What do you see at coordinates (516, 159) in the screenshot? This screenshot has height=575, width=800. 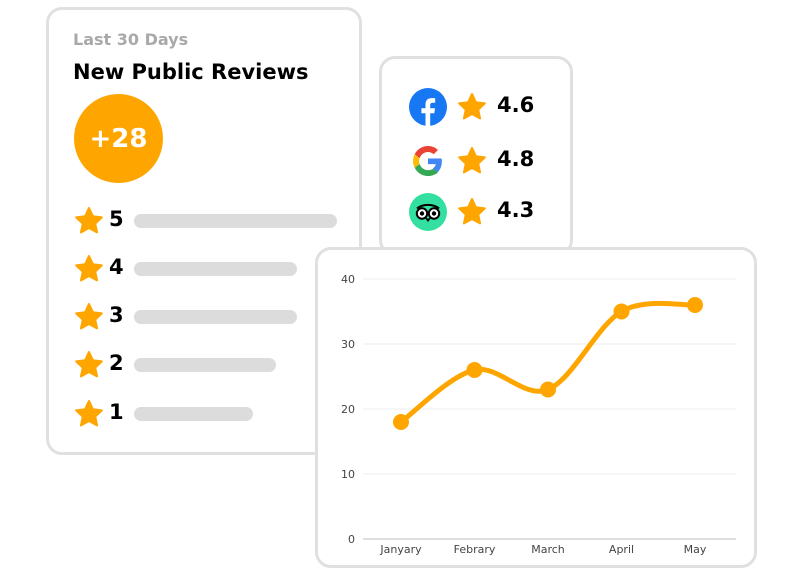 I see `google-score: 4.8` at bounding box center [516, 159].